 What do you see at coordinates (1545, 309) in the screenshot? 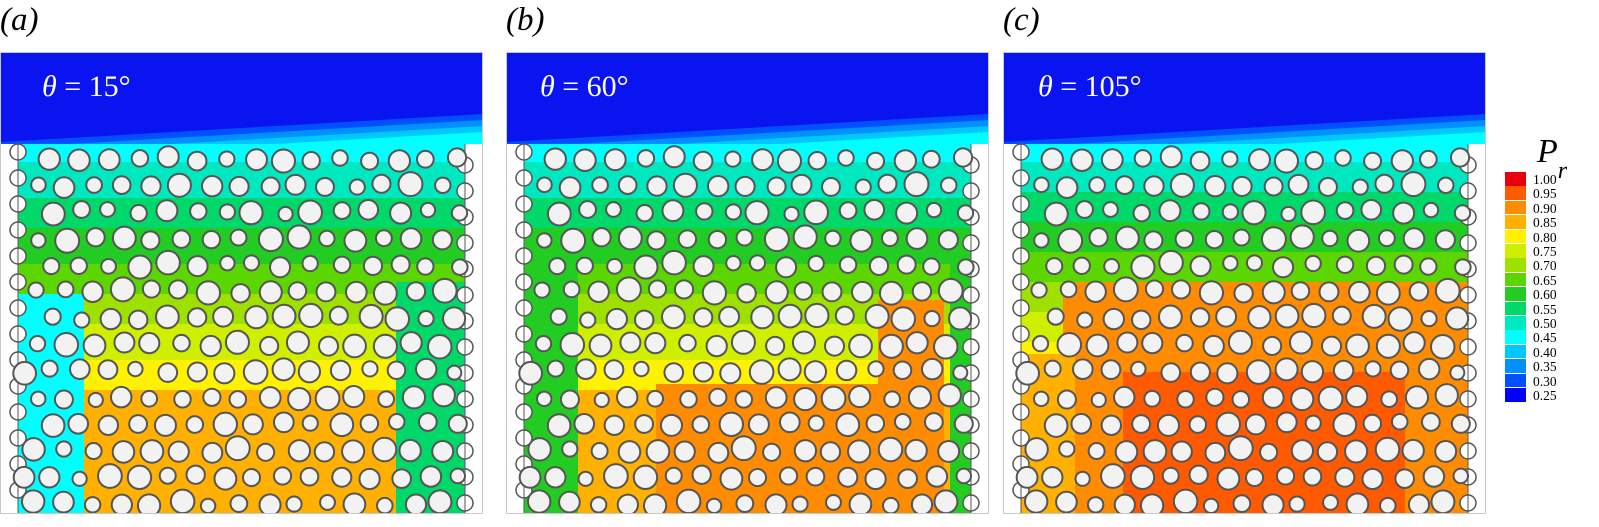
I see `colorbar-tick: 0.55` at bounding box center [1545, 309].